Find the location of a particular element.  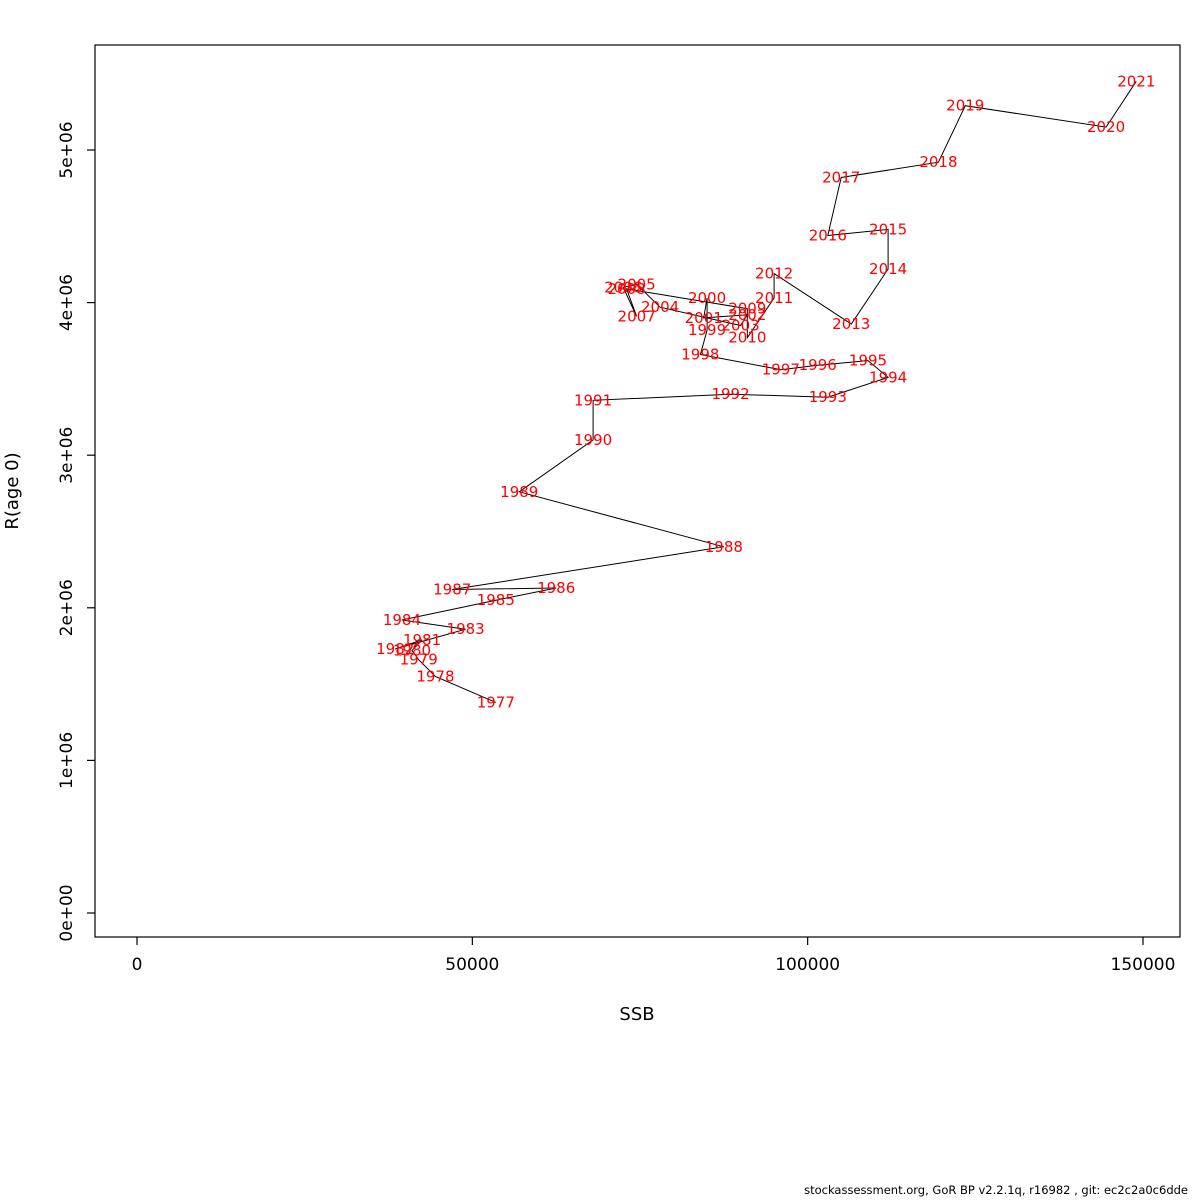

y-tick-label: 4e+06 is located at coordinates (67, 302).